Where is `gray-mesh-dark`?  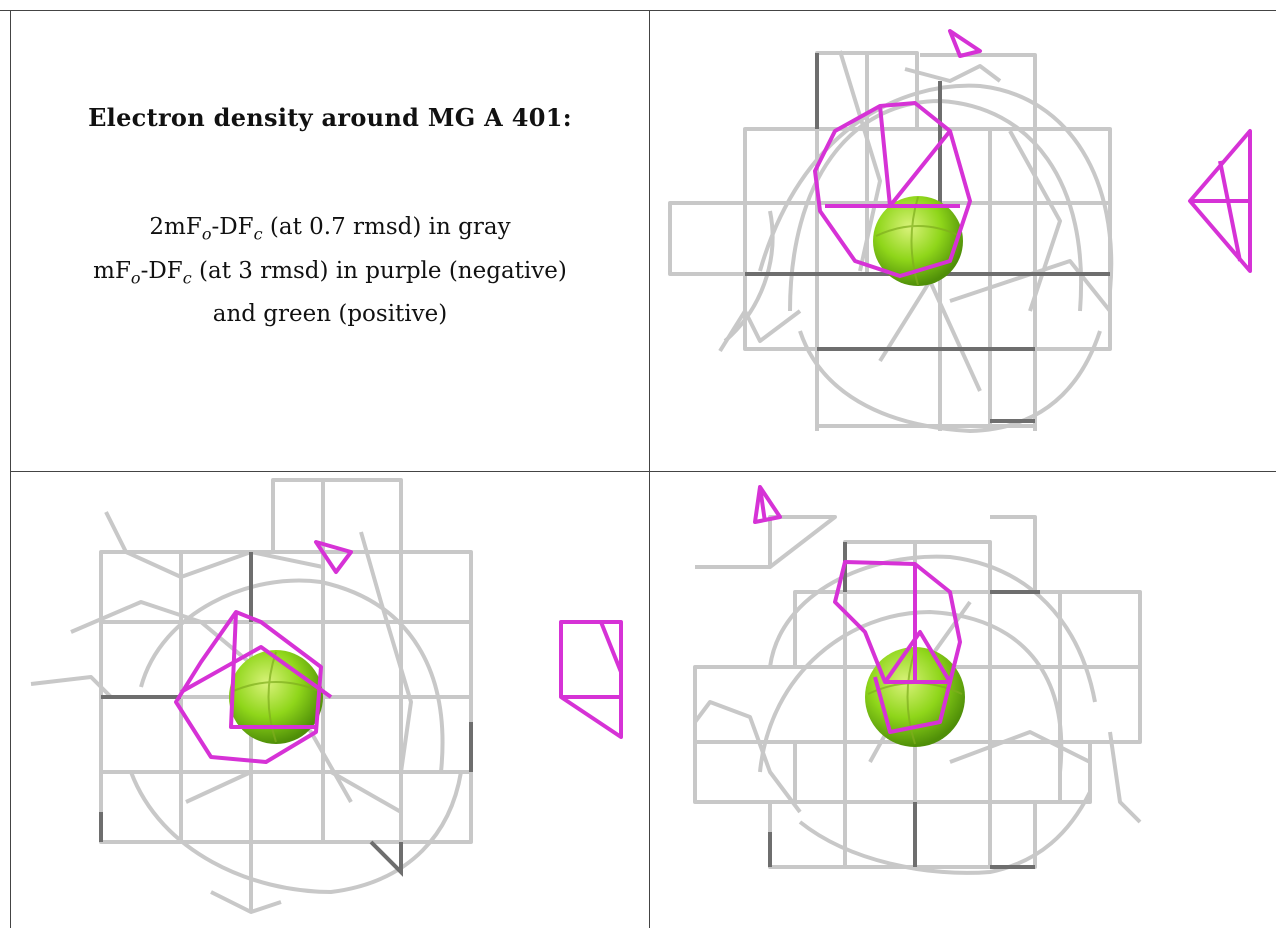
gray-mesh-dark is located at coordinates (286, 714).